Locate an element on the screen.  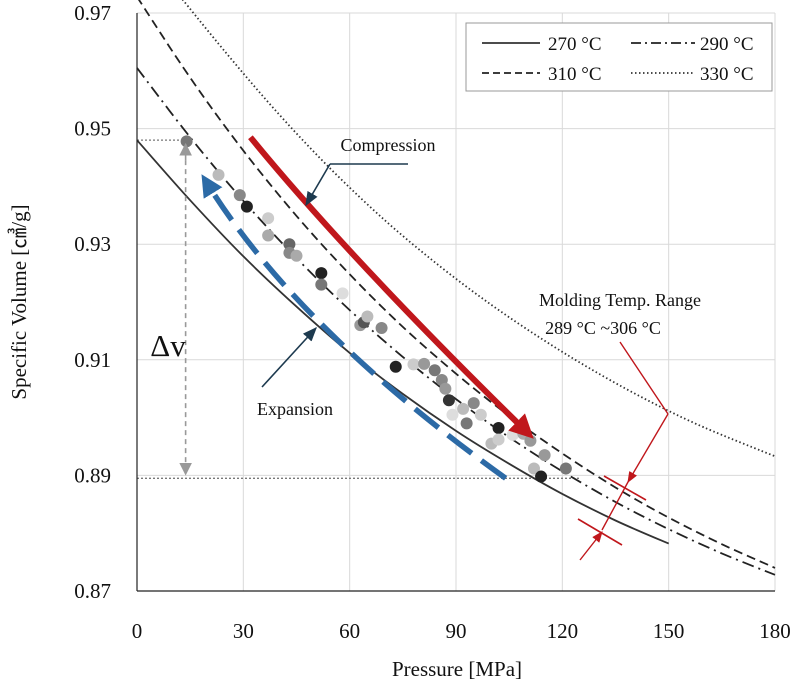
x-tick-labels: 0 30 60 90 120 150 180 is located at coordinates (461, 631).